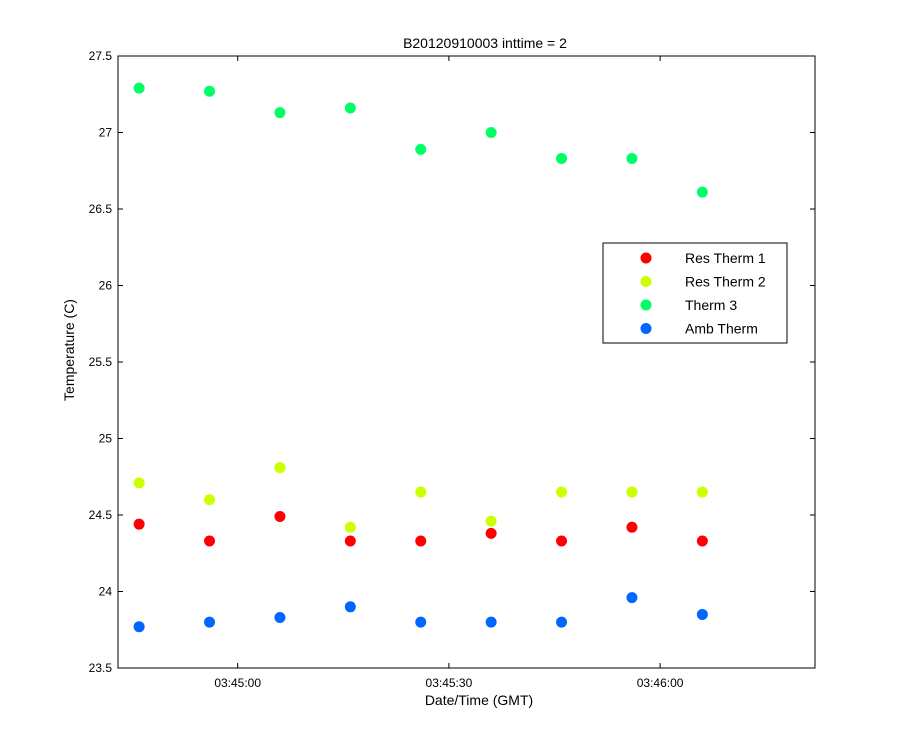 The height and width of the screenshot is (750, 900). Describe the element at coordinates (711, 305) in the screenshot. I see `legend-label: Therm 3` at that location.